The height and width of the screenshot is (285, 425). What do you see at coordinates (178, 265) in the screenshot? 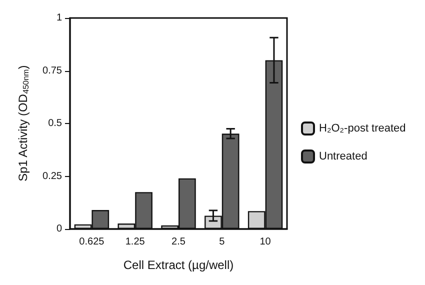
I see `x-axis-title: Cell Extract (µg/well)` at bounding box center [178, 265].